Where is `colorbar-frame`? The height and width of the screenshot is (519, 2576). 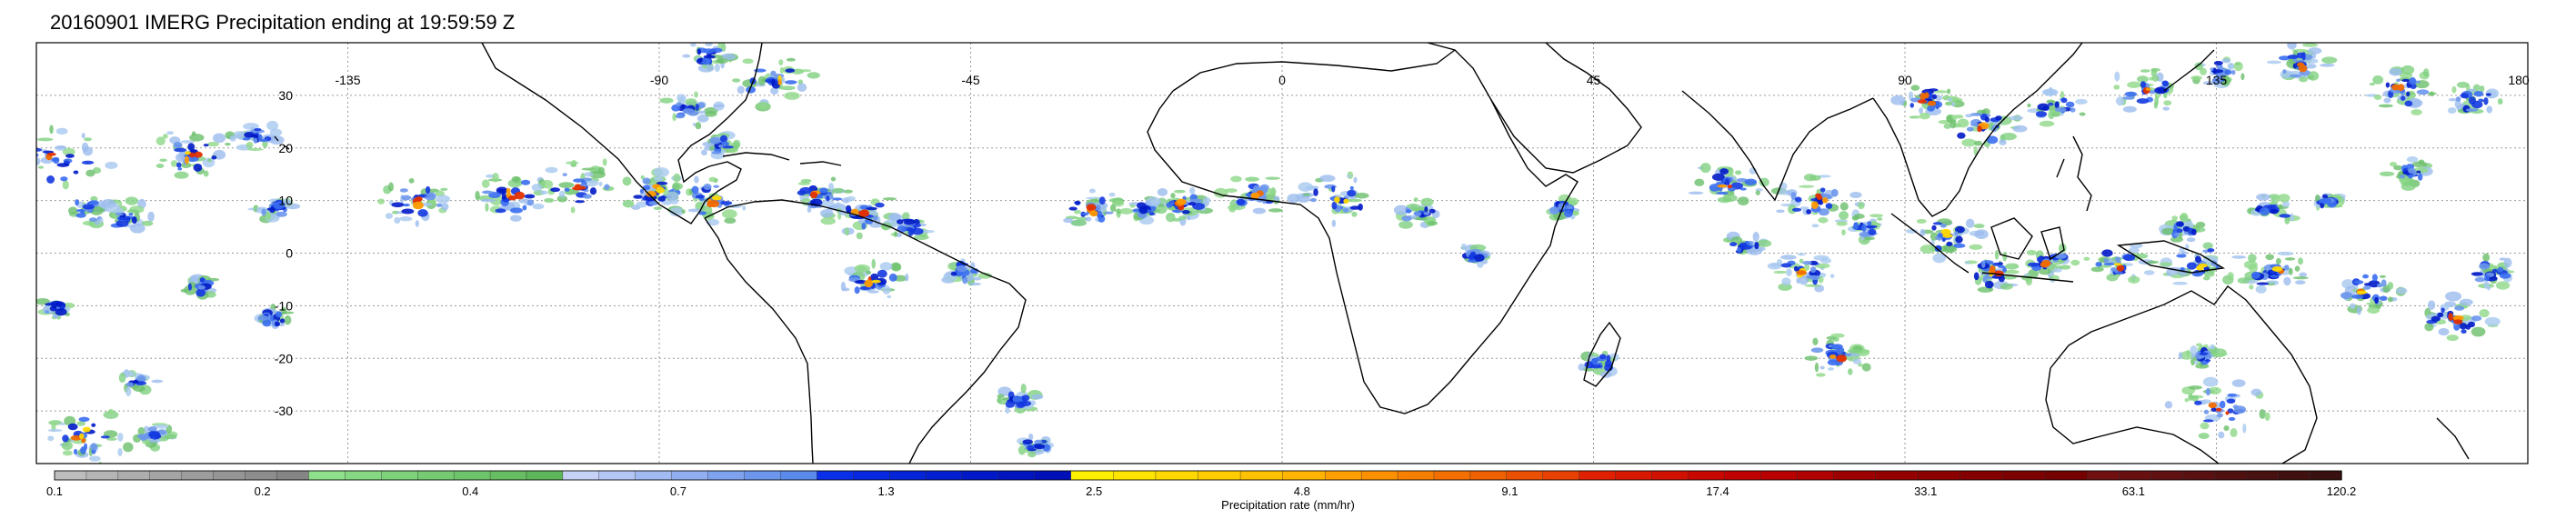
colorbar-frame is located at coordinates (1198, 475).